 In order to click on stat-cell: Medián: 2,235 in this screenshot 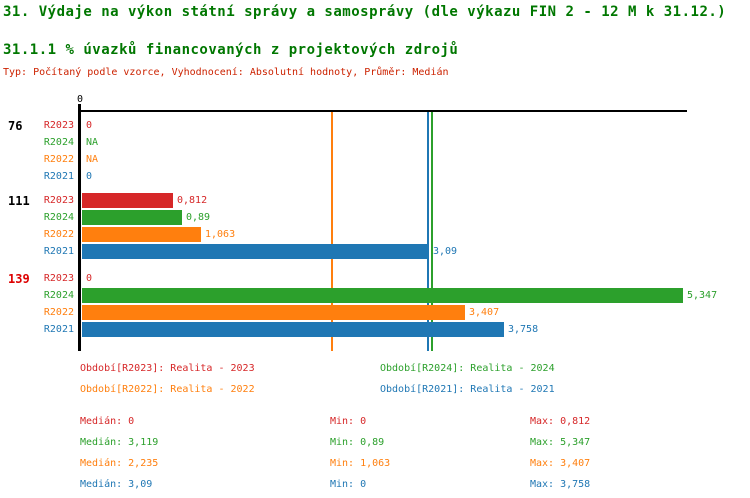, I will do `click(119, 463)`.